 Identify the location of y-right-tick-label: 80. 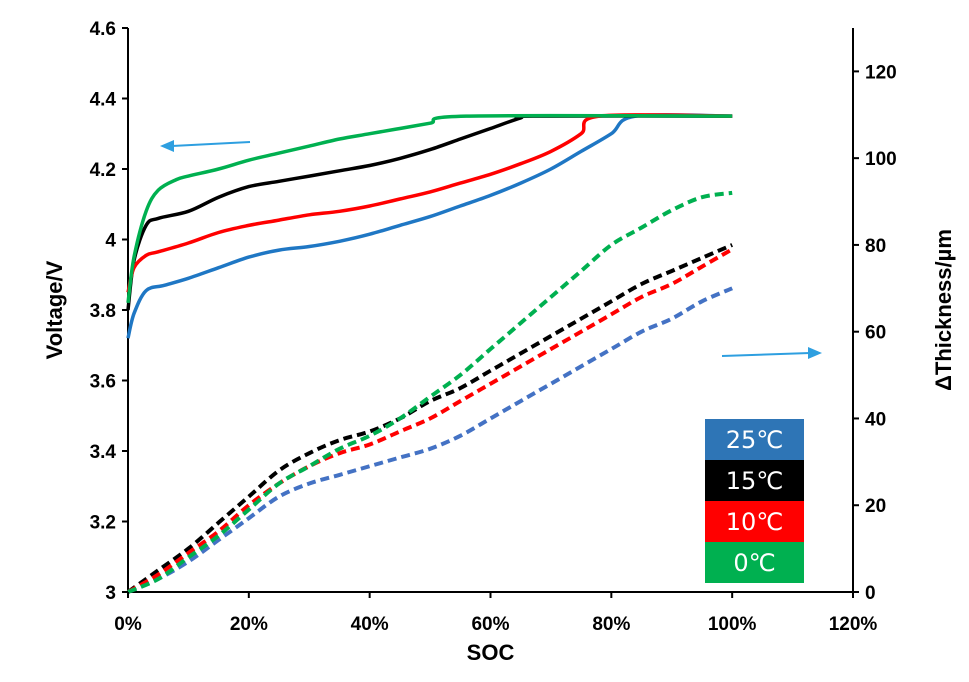
(875, 246).